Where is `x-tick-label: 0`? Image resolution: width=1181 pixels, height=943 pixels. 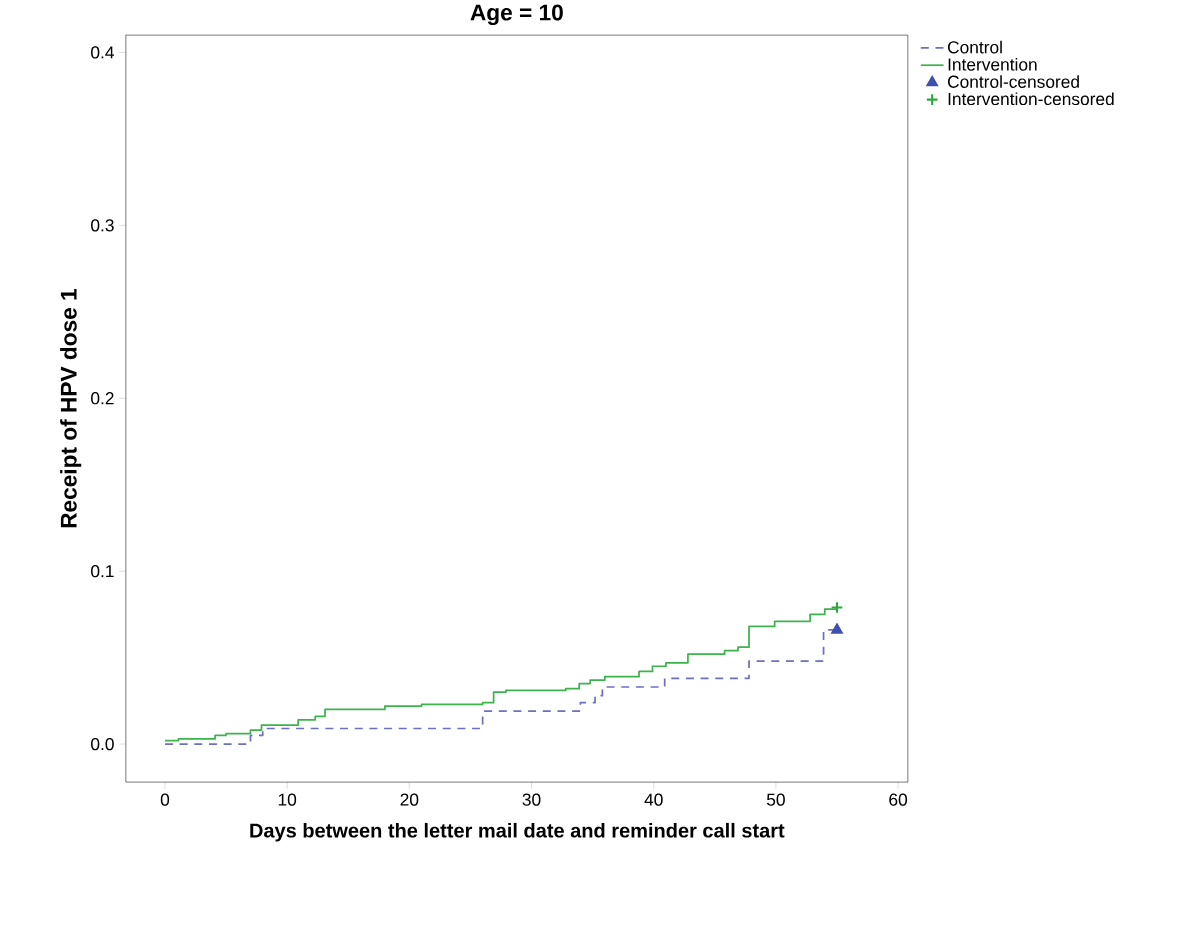 x-tick-label: 0 is located at coordinates (165, 799).